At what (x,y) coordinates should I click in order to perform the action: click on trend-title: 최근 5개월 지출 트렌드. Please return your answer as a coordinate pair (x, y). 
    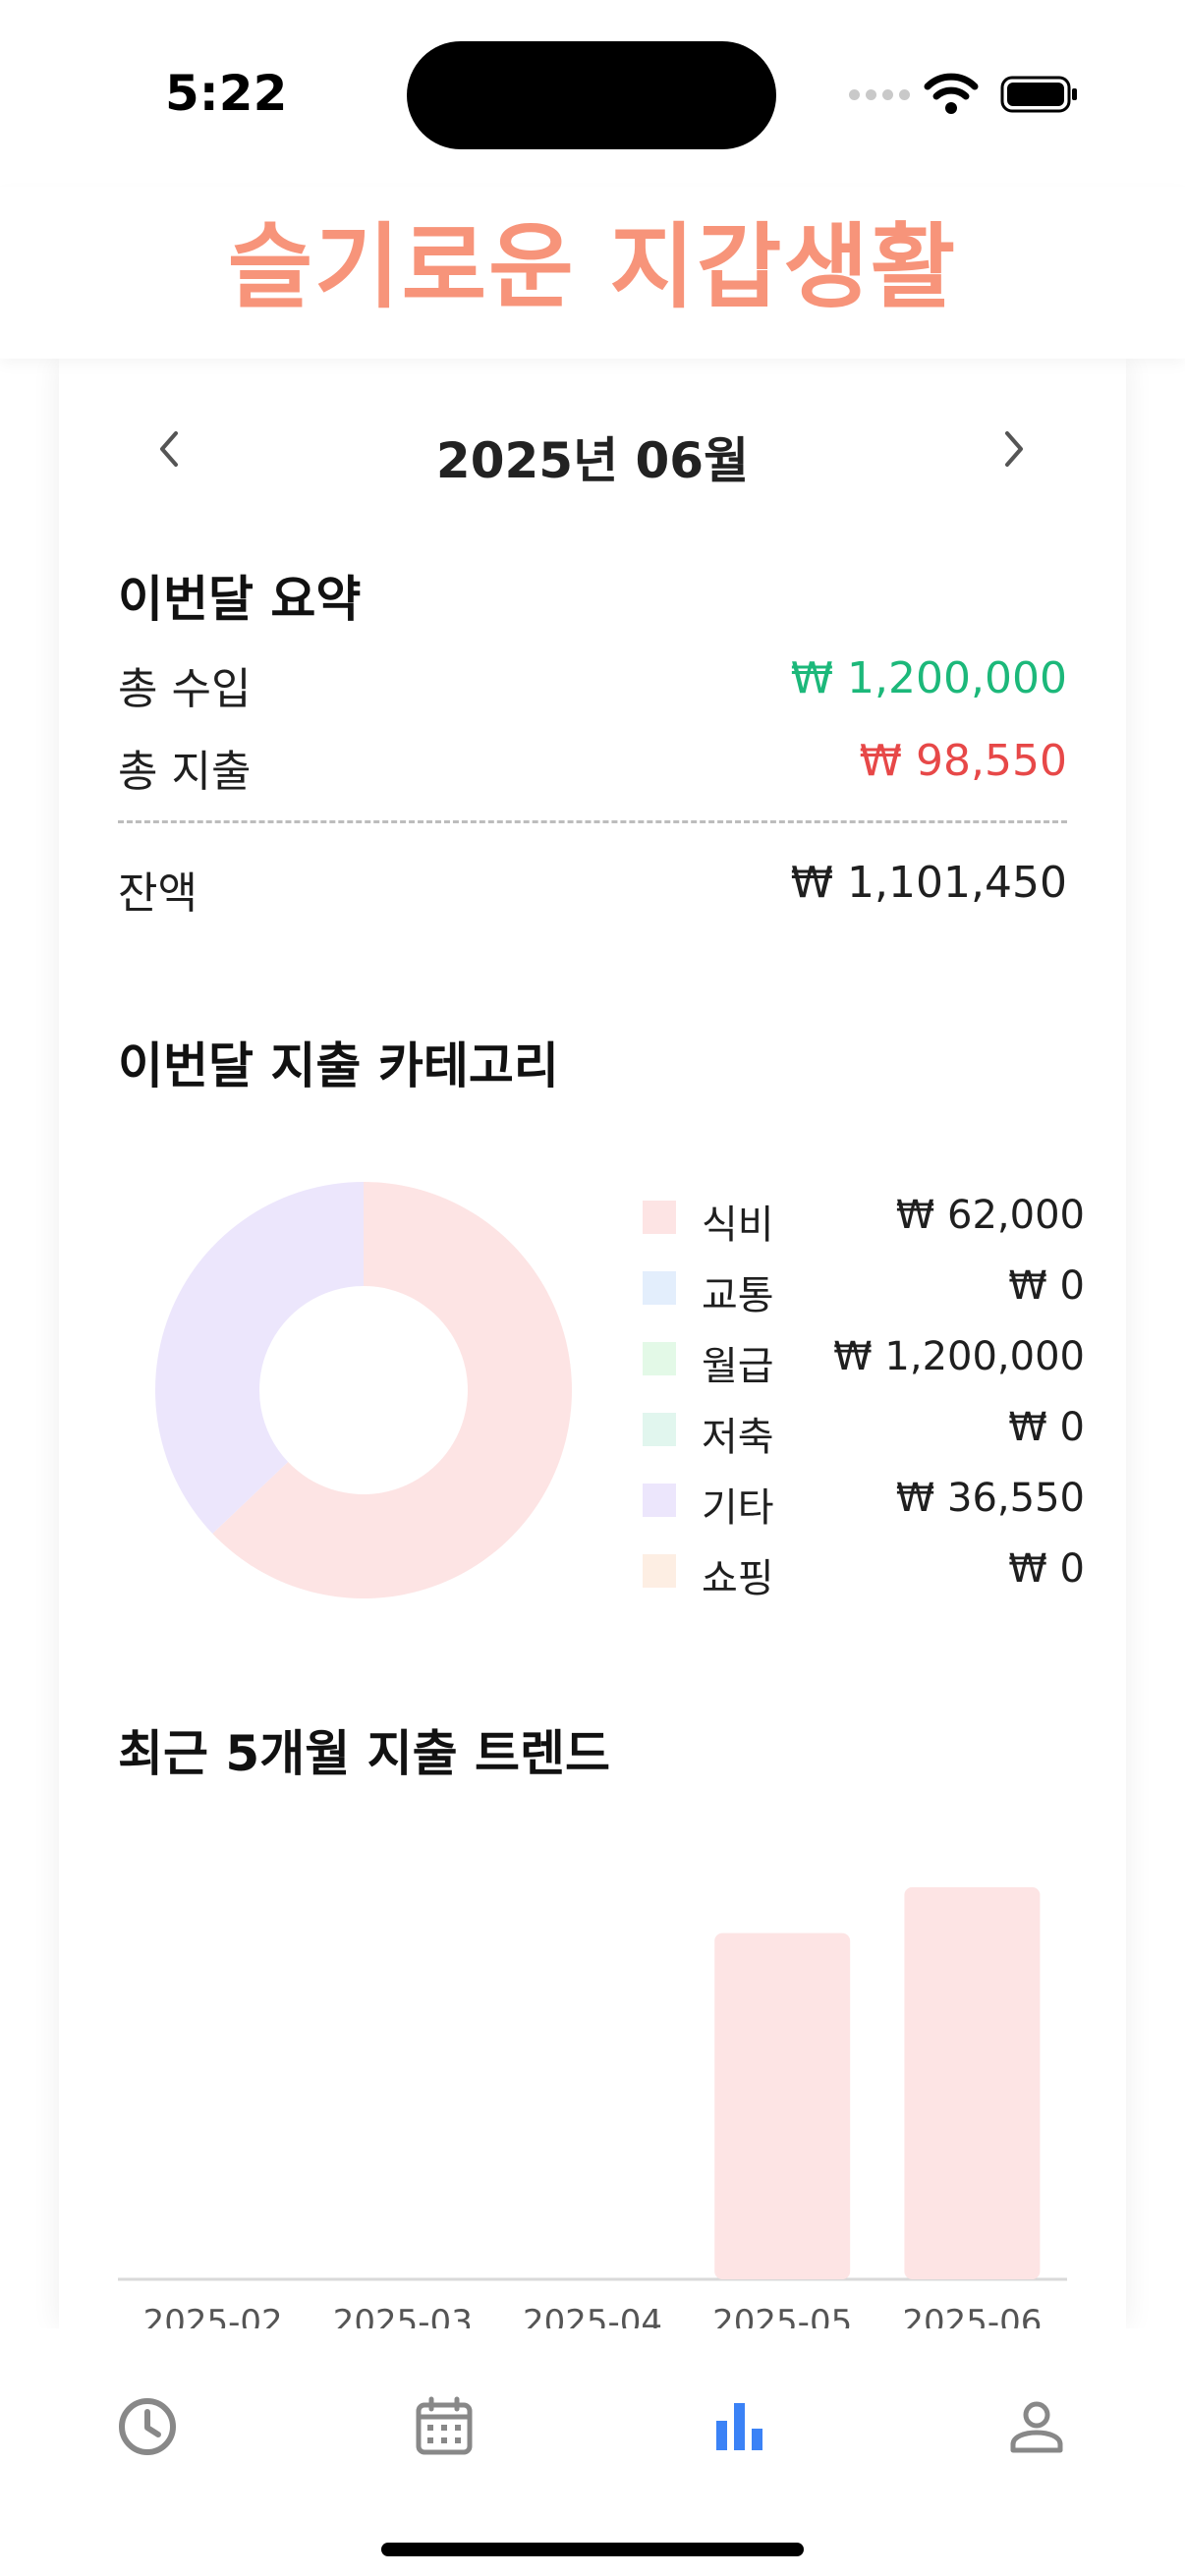
    Looking at the image, I should click on (365, 1753).